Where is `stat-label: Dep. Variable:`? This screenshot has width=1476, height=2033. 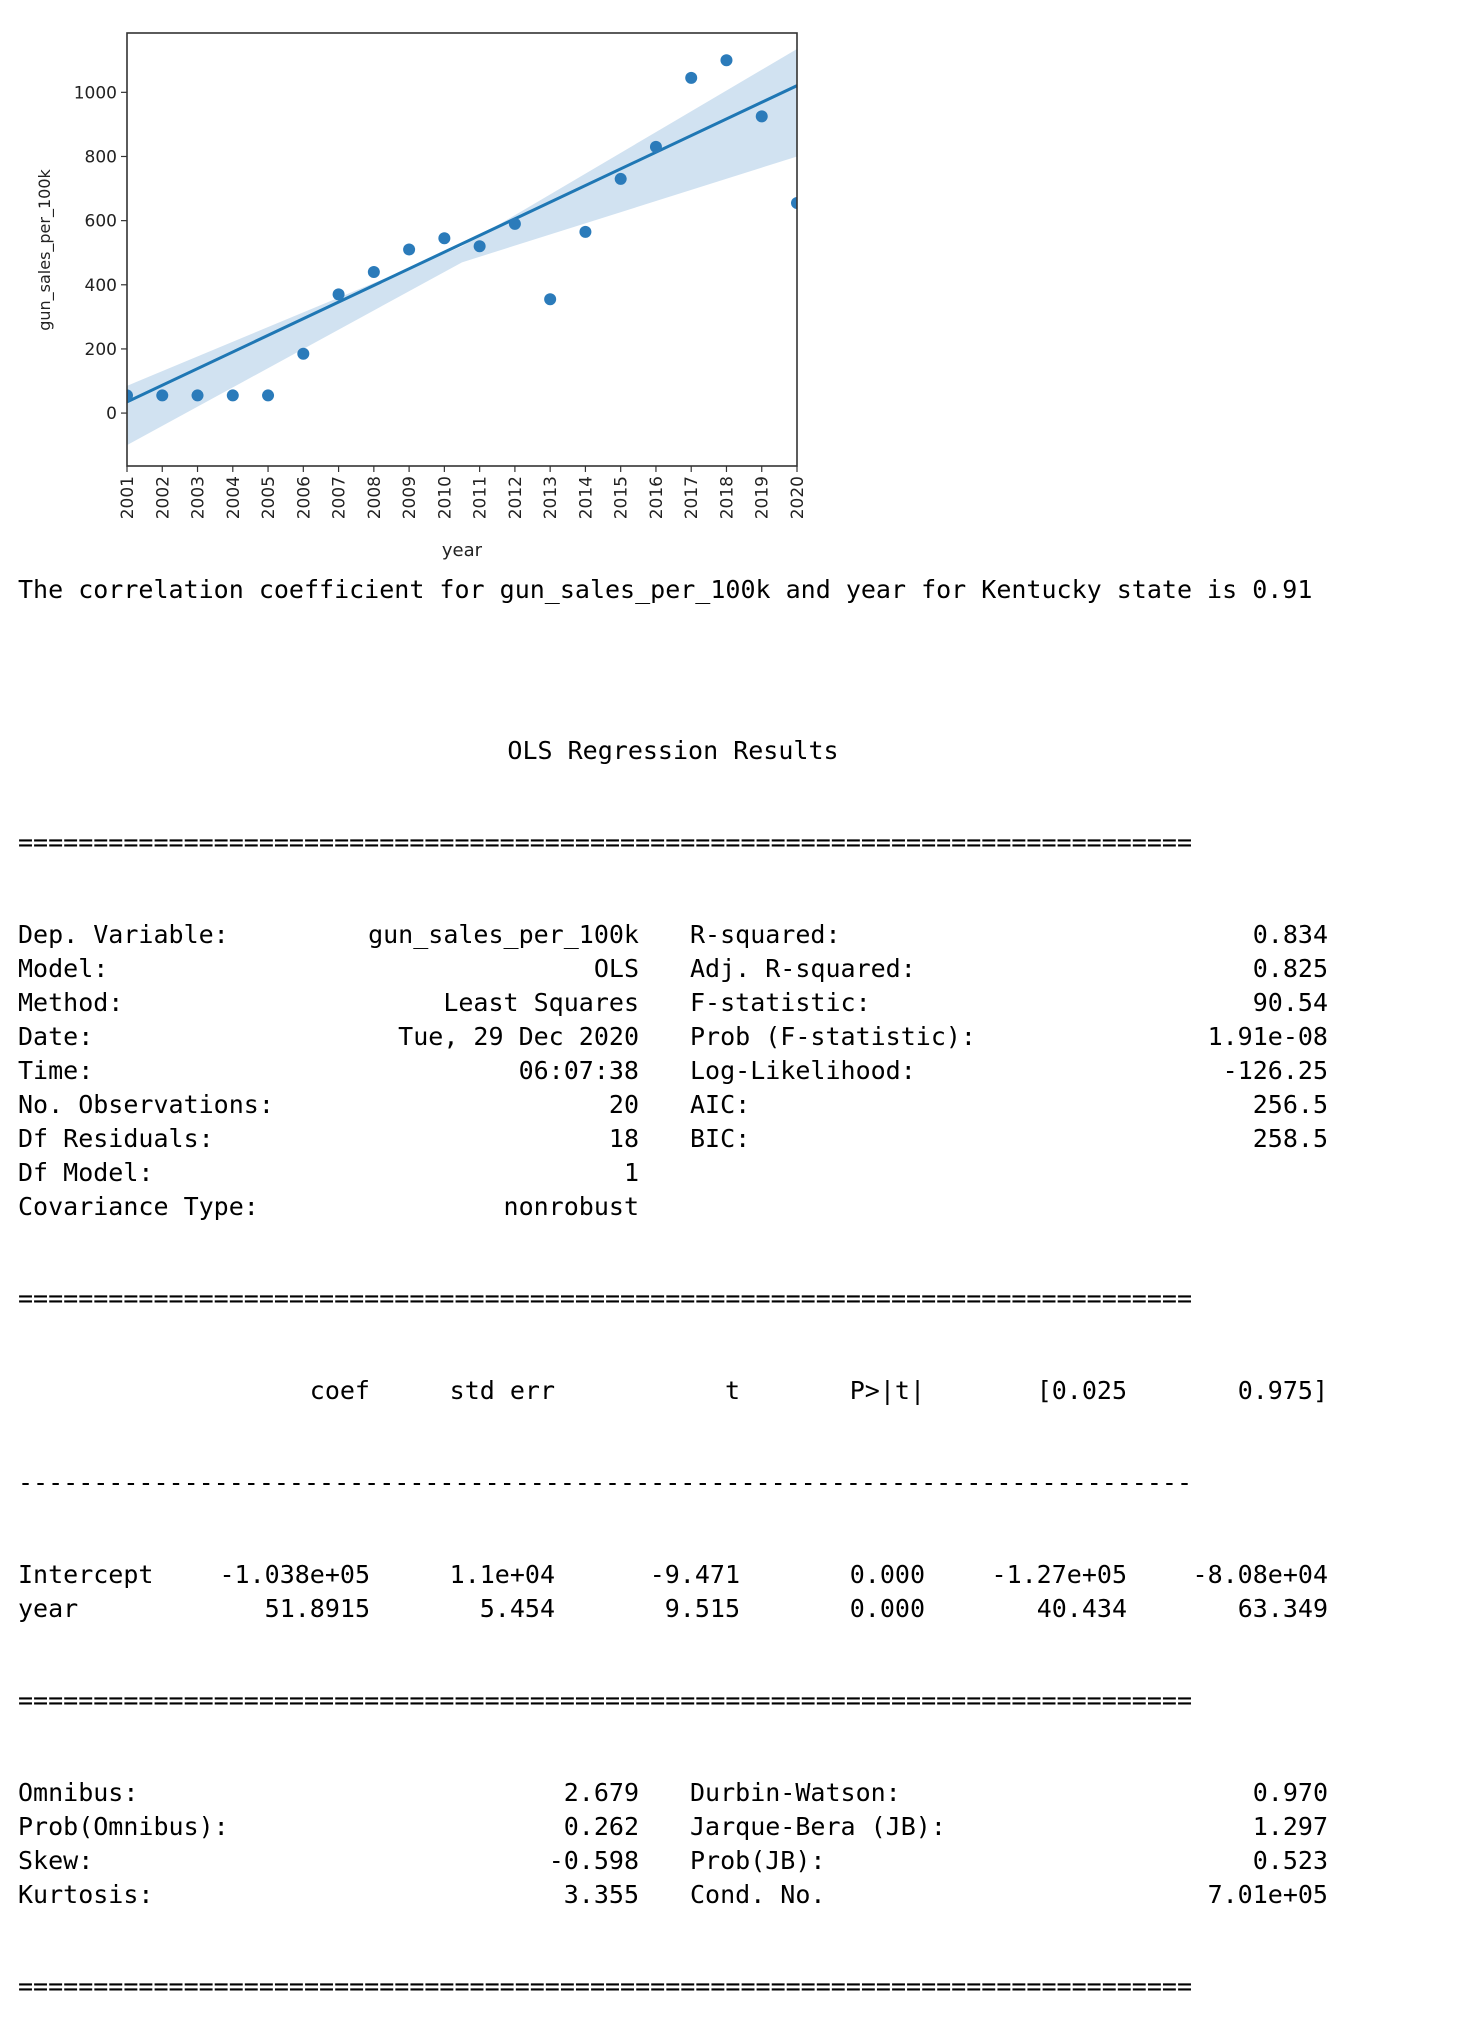
stat-label: Dep. Variable: is located at coordinates (123, 934).